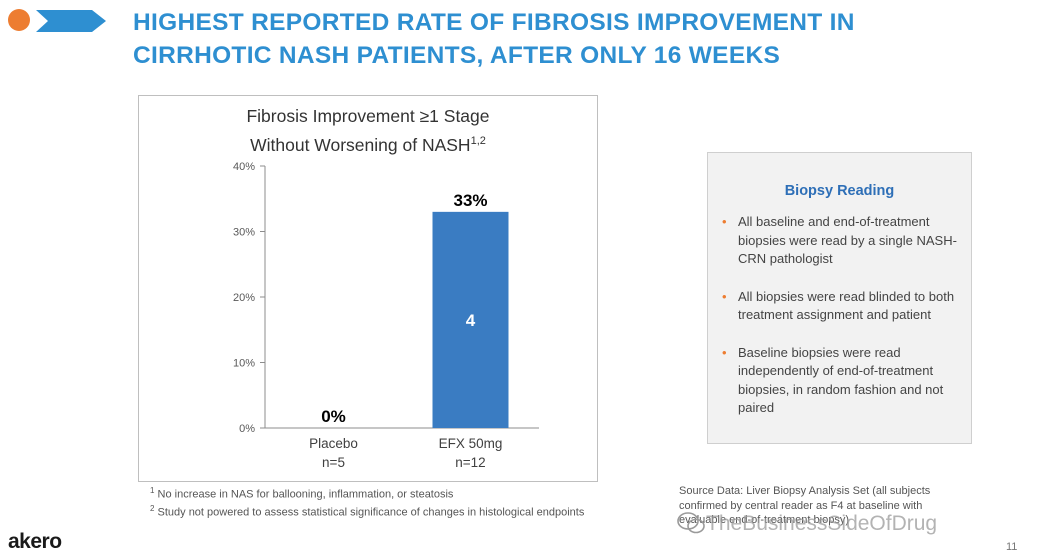 The height and width of the screenshot is (556, 1038). I want to click on akero-logo: akero, so click(35, 541).